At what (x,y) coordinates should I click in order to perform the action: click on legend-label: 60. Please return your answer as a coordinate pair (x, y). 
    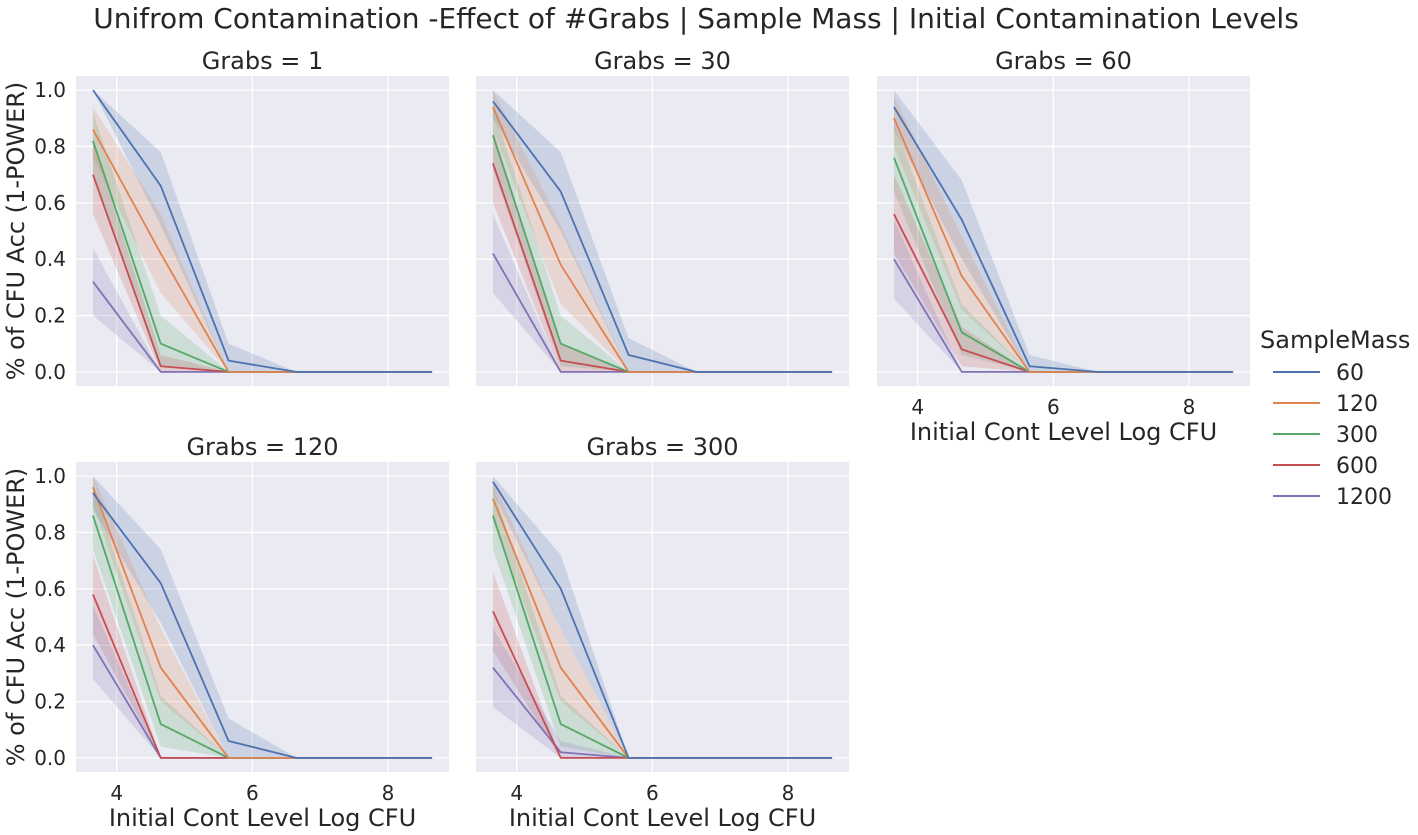
    Looking at the image, I should click on (1350, 373).